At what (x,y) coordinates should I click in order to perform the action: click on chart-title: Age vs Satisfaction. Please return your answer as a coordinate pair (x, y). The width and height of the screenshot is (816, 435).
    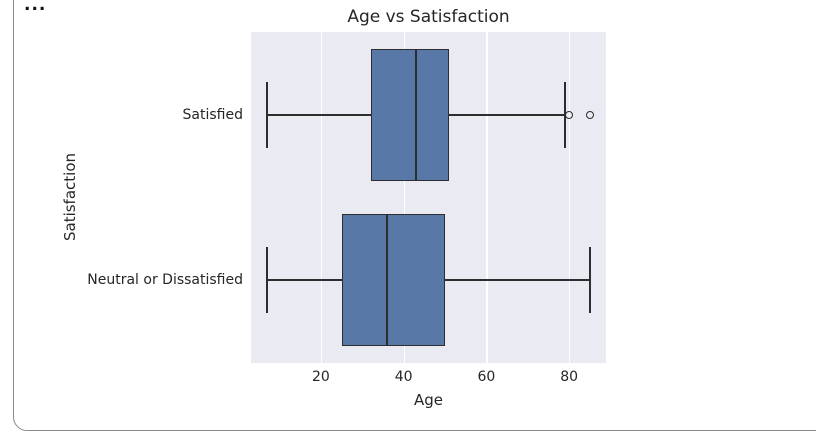
    Looking at the image, I should click on (428, 17).